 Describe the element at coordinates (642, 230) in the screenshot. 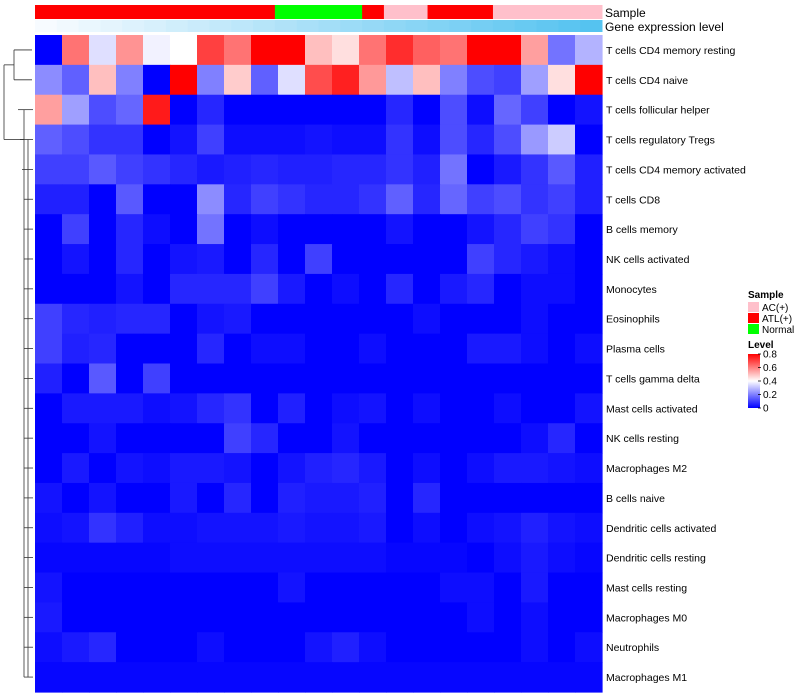

I see `row-label: B cells memory` at that location.